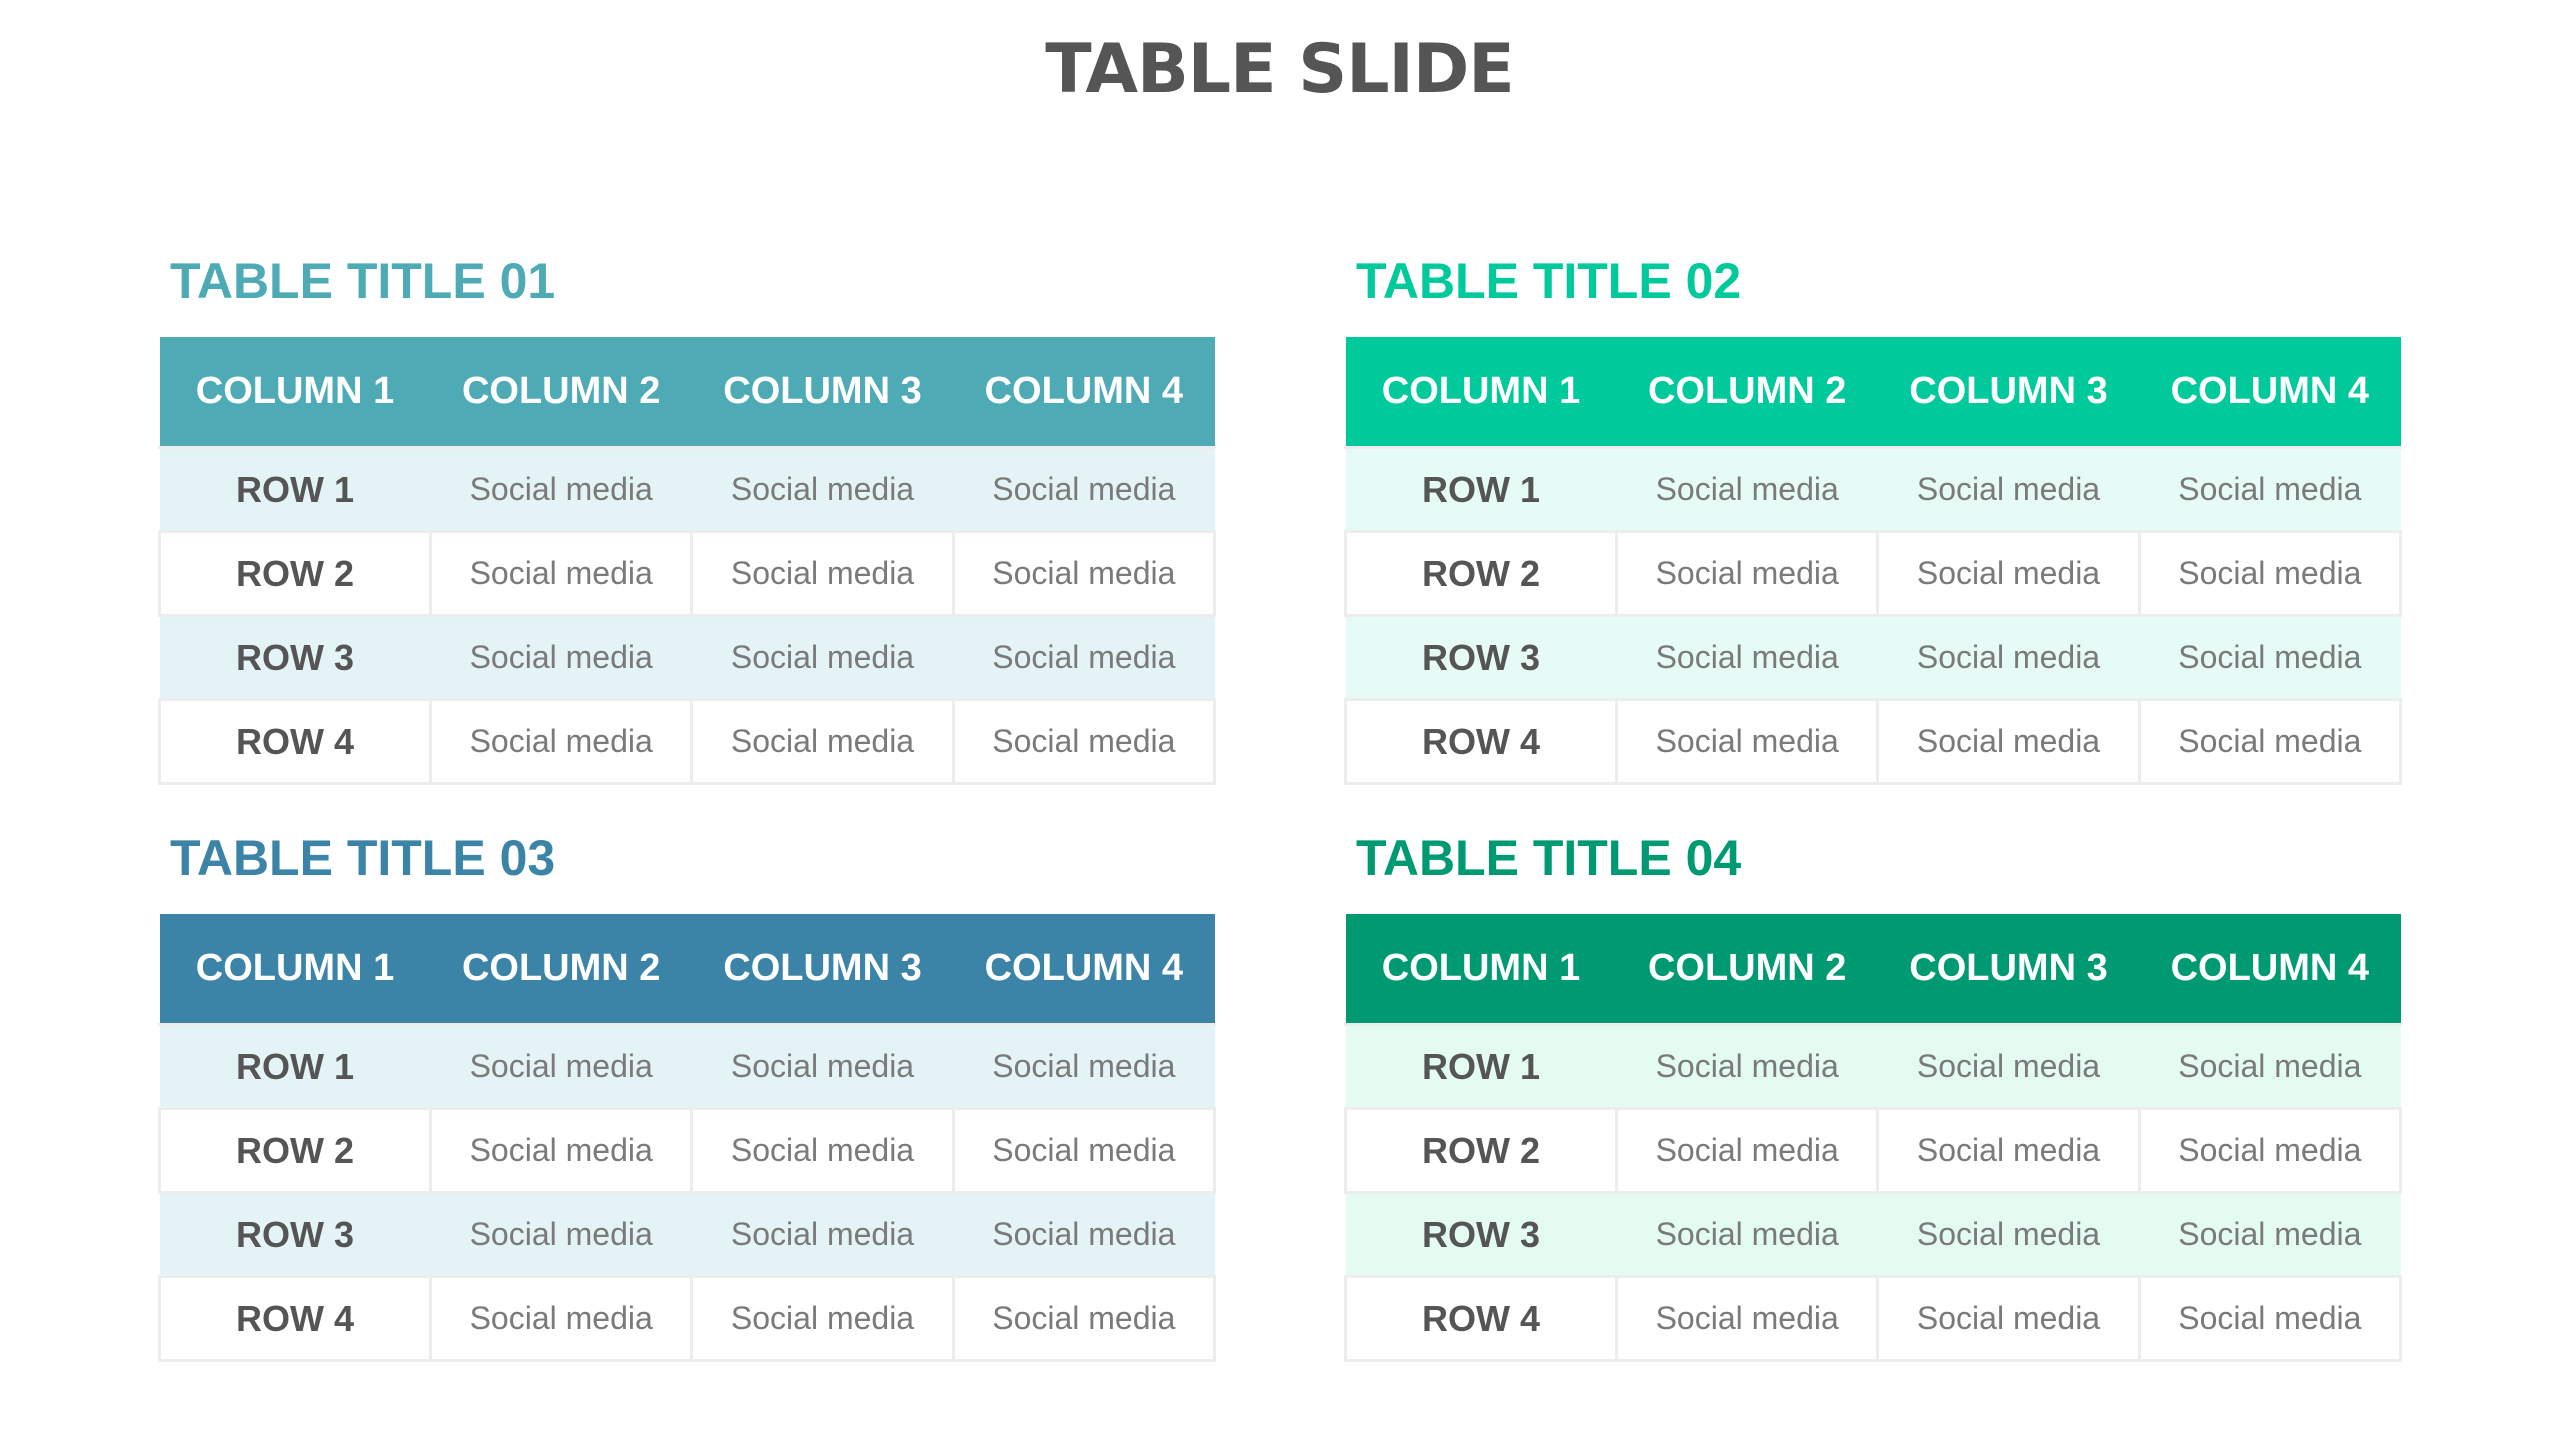  I want to click on table-title: TABLE TITLE 02, so click(1549, 281).